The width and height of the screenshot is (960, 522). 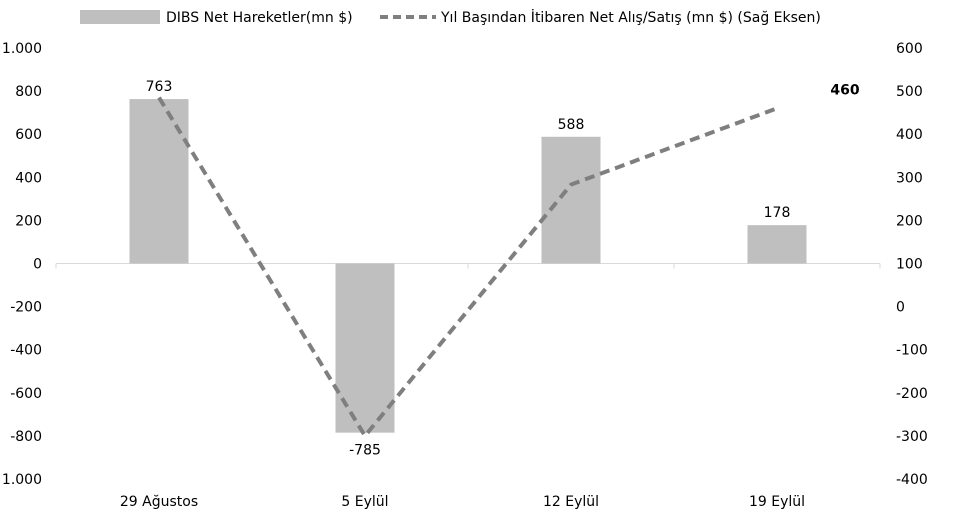 I want to click on left-tick-label: -600, so click(x=26, y=394).